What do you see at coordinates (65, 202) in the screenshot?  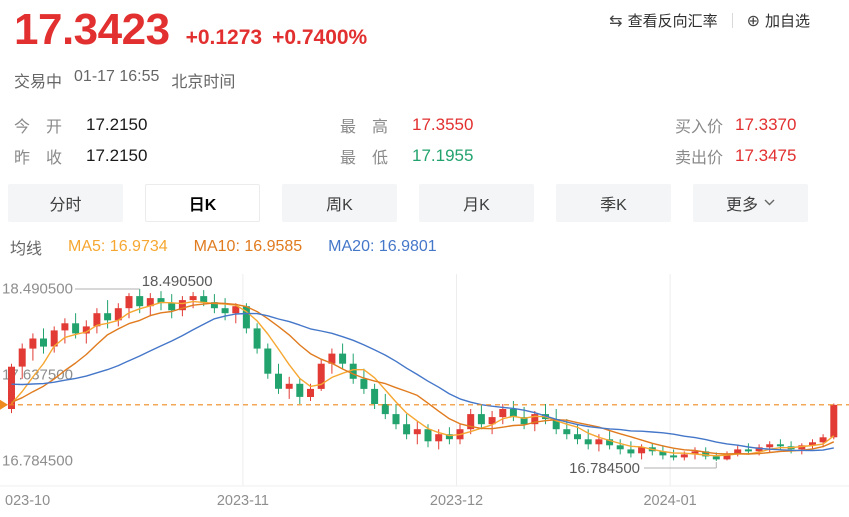 I see `tab-time-sharing: 分时` at bounding box center [65, 202].